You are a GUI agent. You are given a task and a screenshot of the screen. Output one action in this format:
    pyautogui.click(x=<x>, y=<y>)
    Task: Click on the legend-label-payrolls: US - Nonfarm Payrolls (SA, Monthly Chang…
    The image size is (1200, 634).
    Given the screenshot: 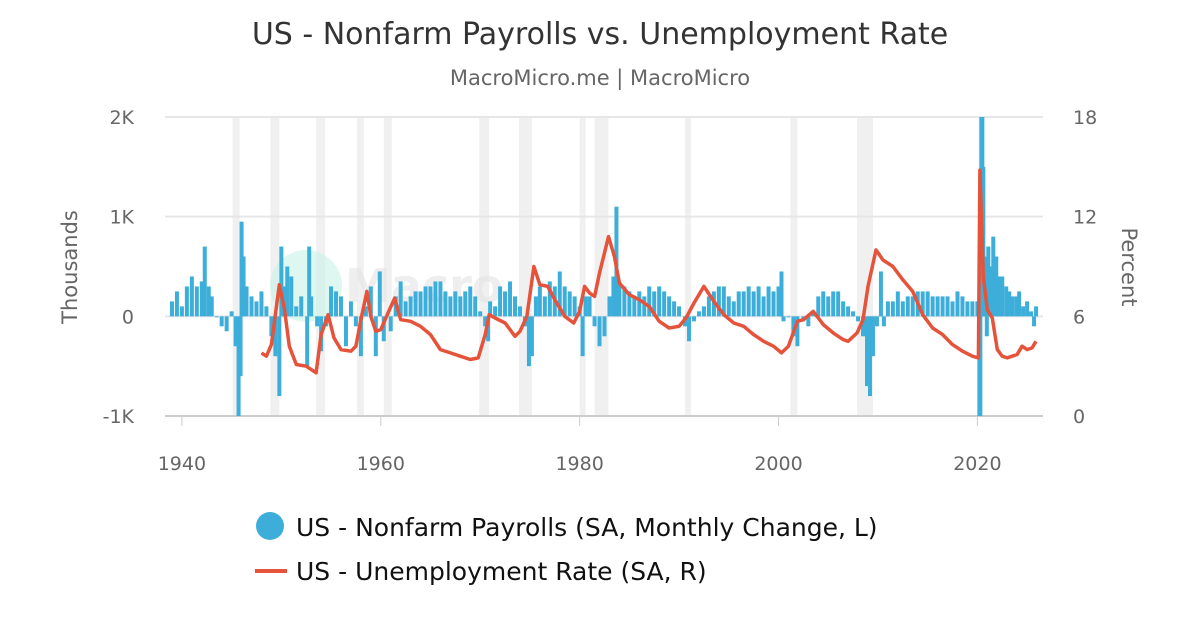 What is the action you would take?
    pyautogui.click(x=587, y=527)
    